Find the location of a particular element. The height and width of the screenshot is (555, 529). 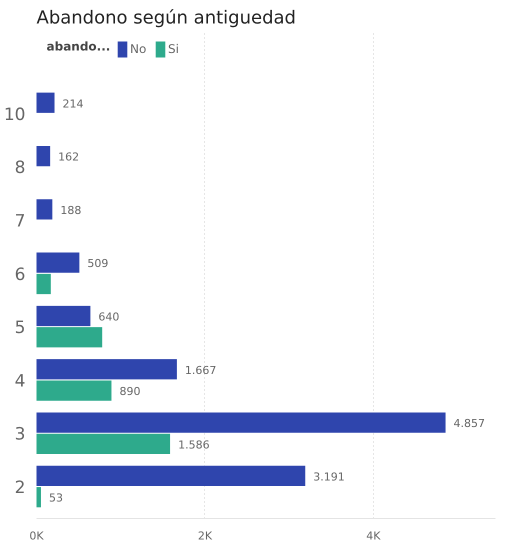

x-tick-label: 4K is located at coordinates (374, 536).